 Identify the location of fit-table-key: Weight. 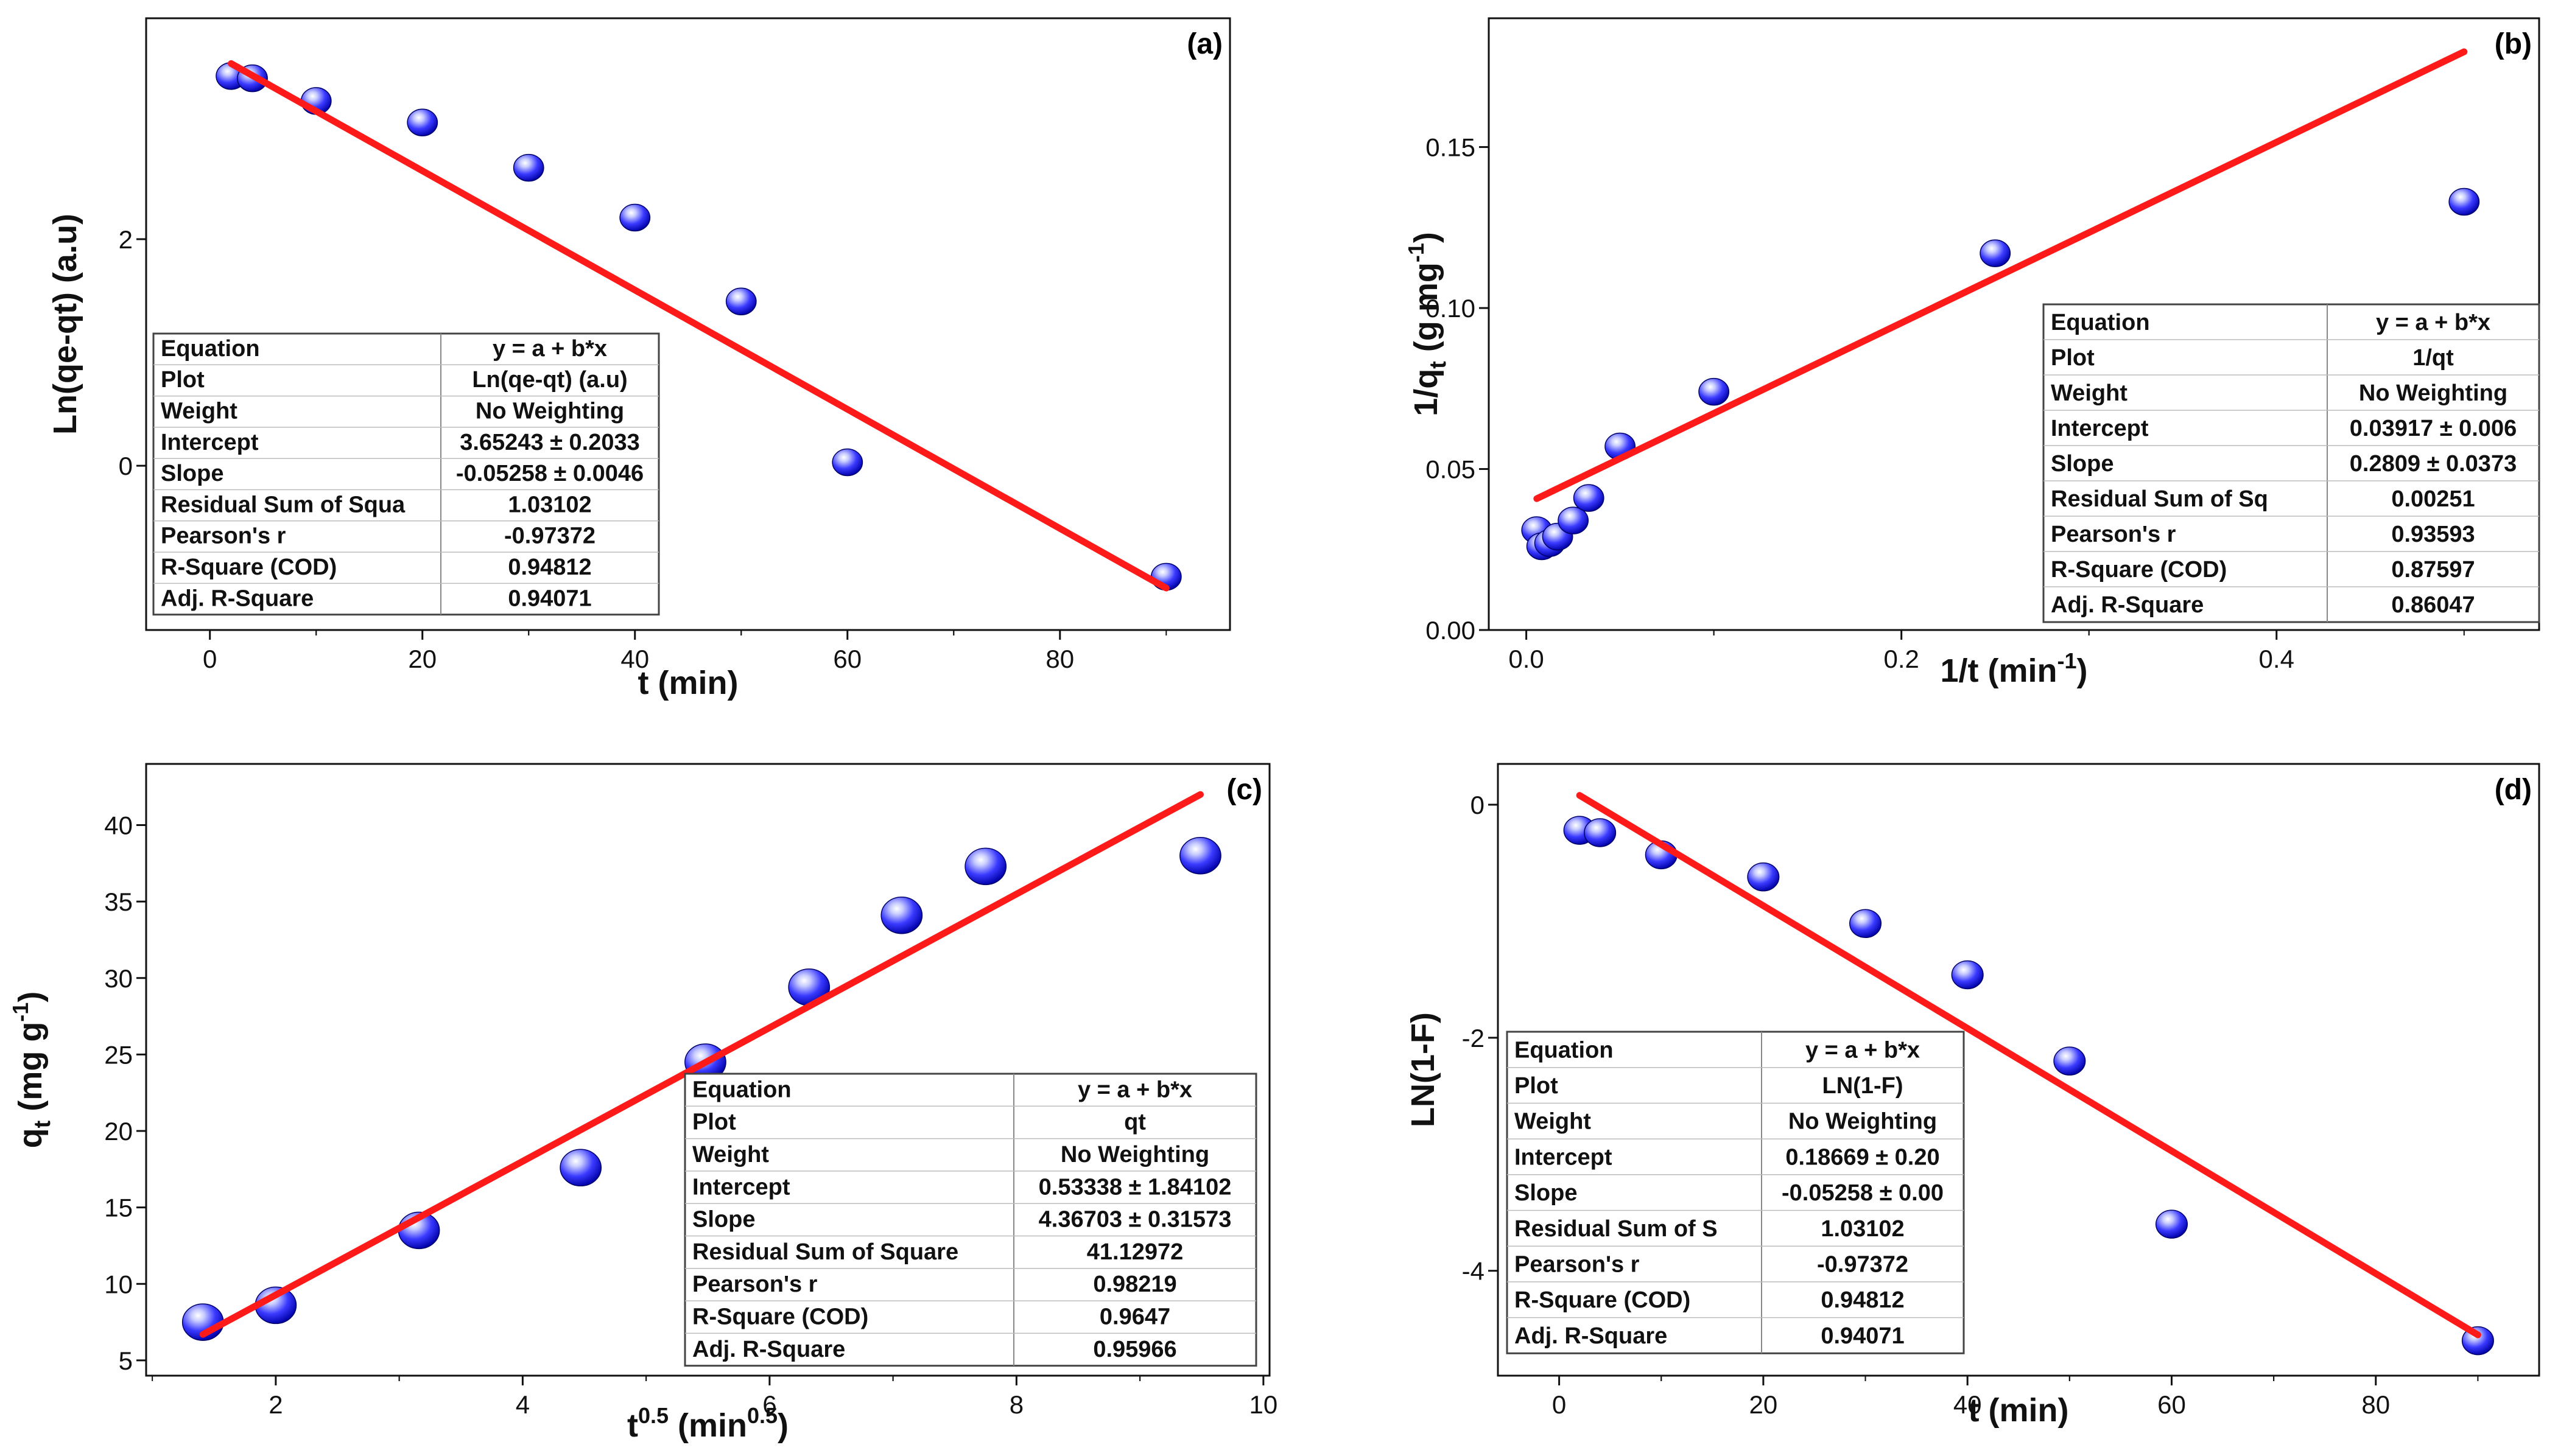
(1552, 1122).